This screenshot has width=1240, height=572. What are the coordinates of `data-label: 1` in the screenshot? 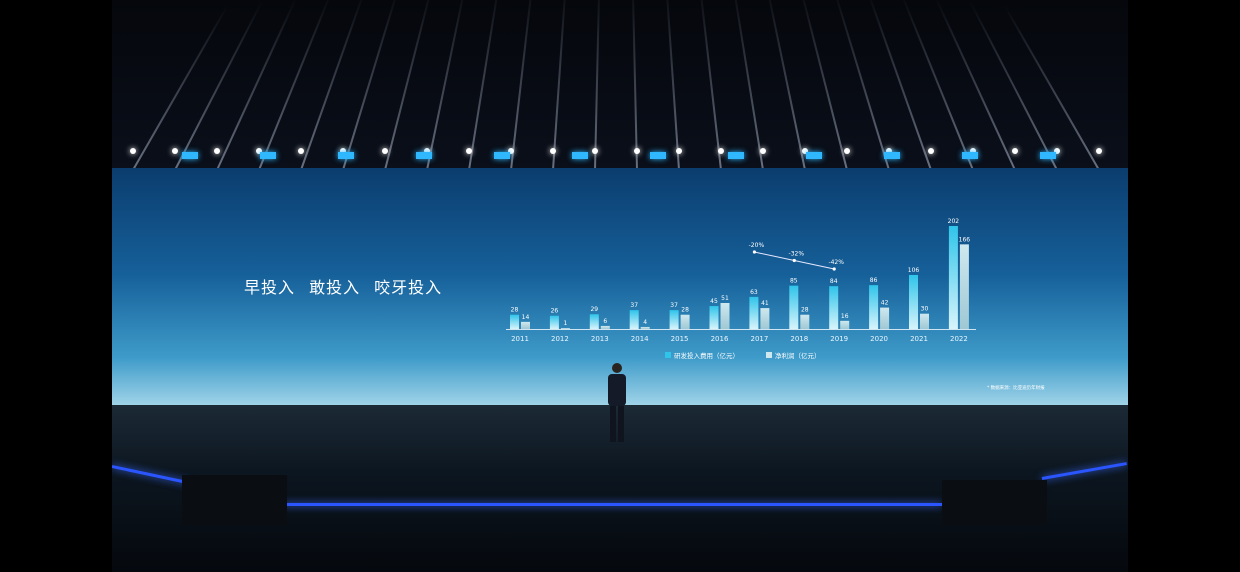 It's located at (565, 323).